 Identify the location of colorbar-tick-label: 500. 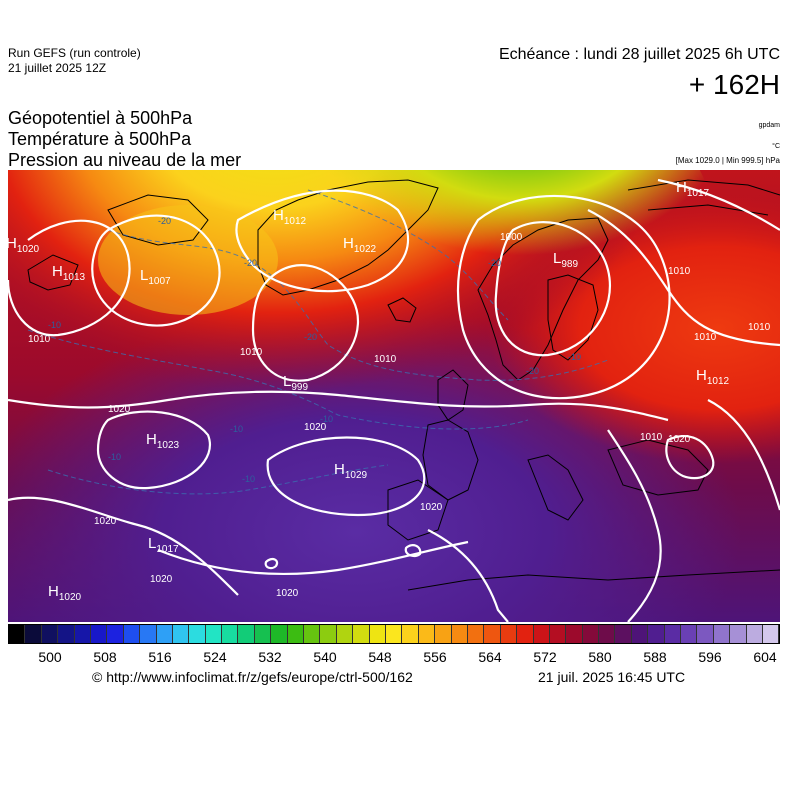
(50, 657).